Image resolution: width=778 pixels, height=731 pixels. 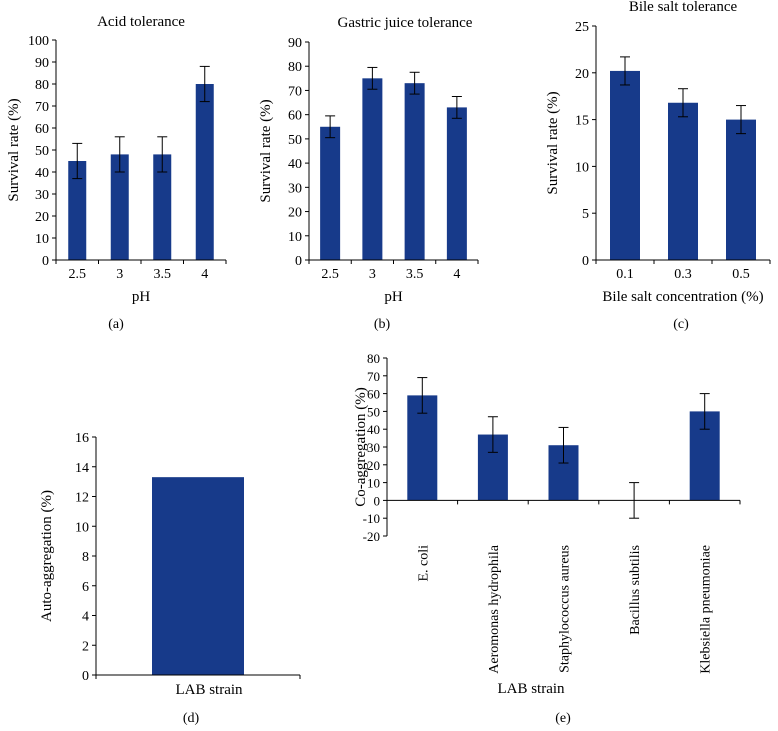 What do you see at coordinates (141, 22) in the screenshot?
I see `chart-title: Acid tolerance` at bounding box center [141, 22].